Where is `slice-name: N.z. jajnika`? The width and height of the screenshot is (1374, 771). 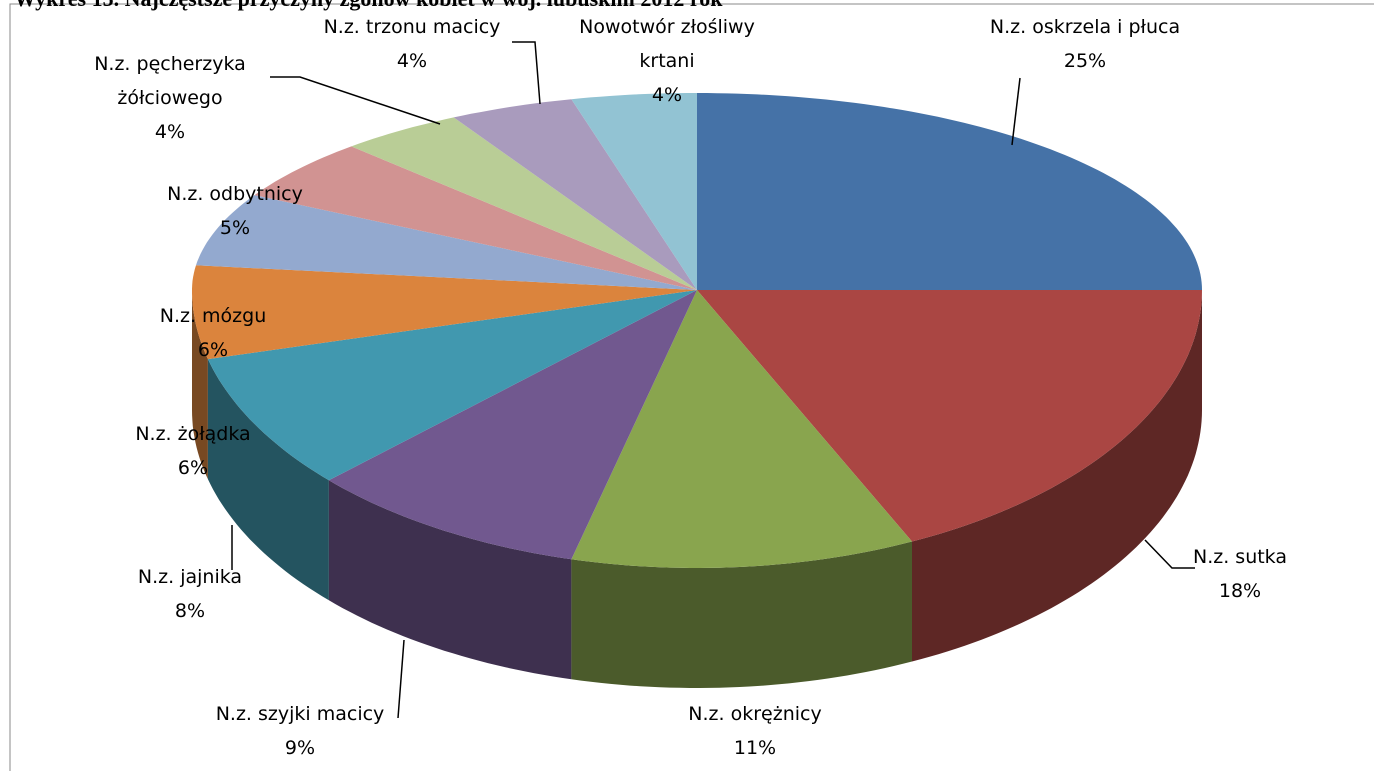
slice-name: N.z. jajnika is located at coordinates (190, 577).